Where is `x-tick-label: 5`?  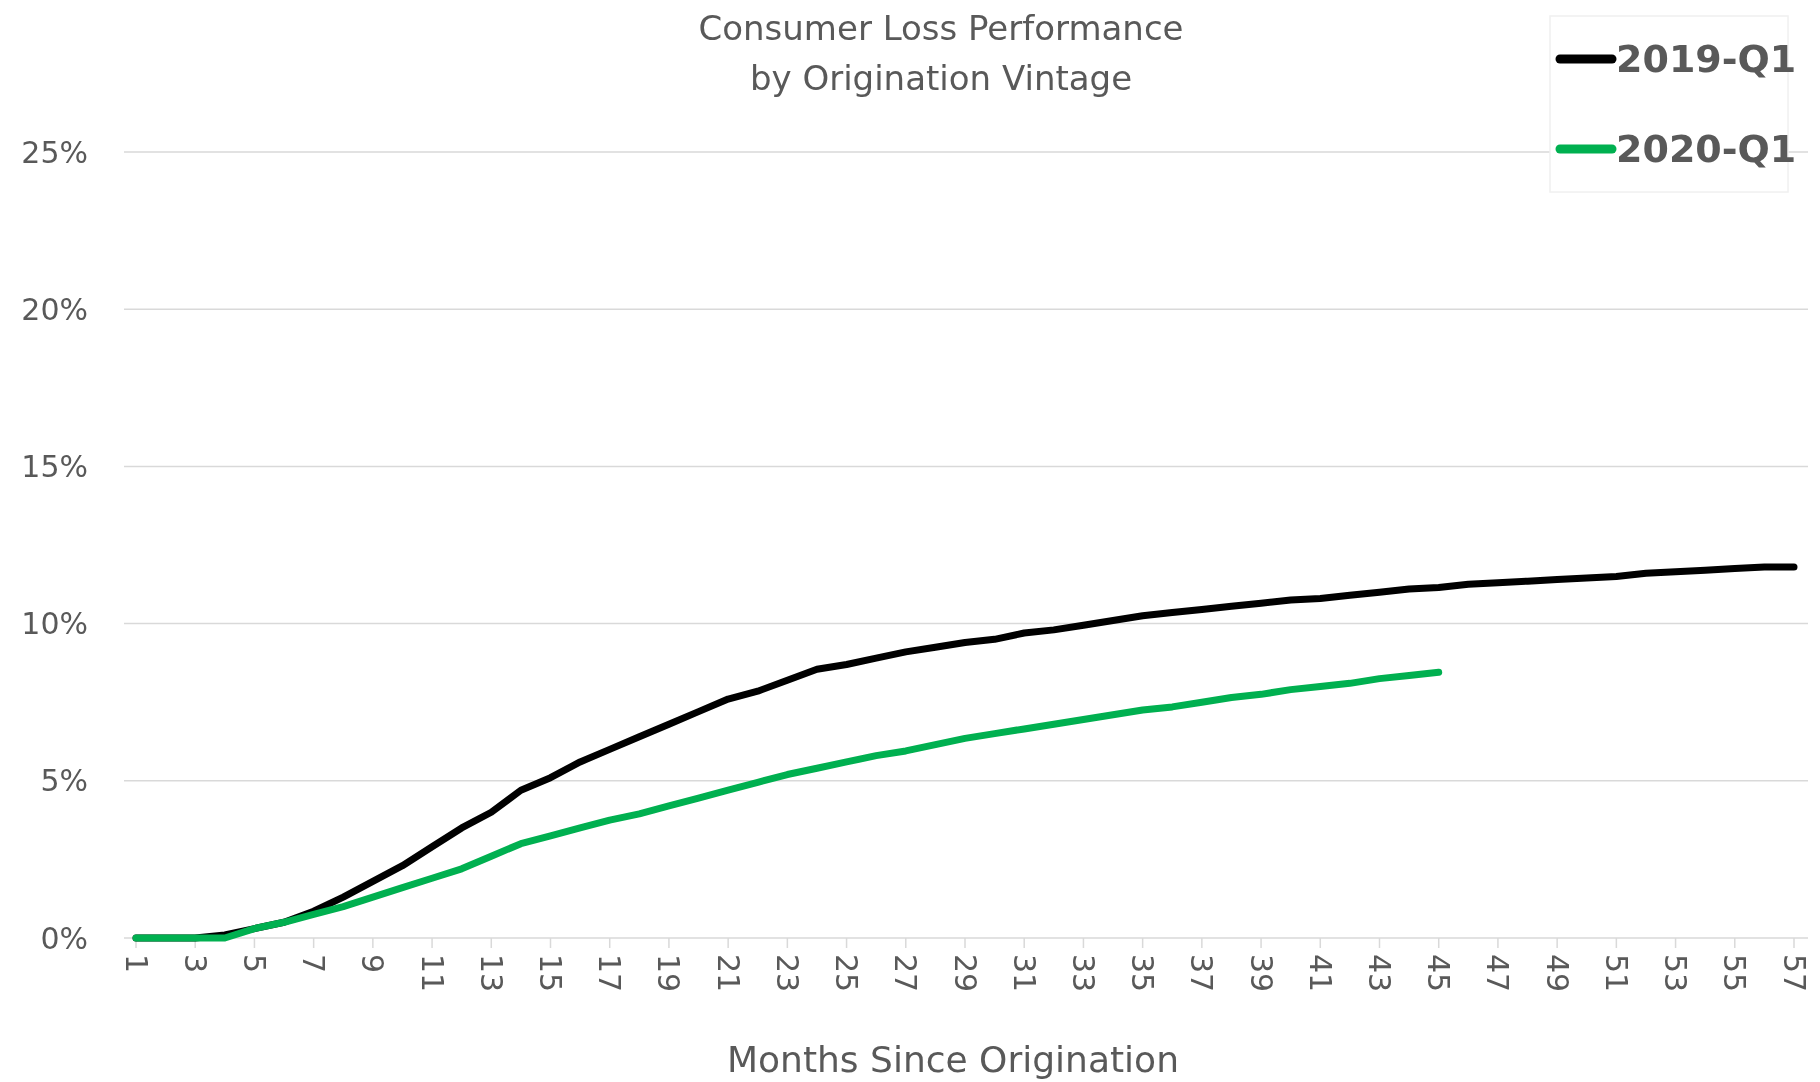
x-tick-label: 5 is located at coordinates (254, 964).